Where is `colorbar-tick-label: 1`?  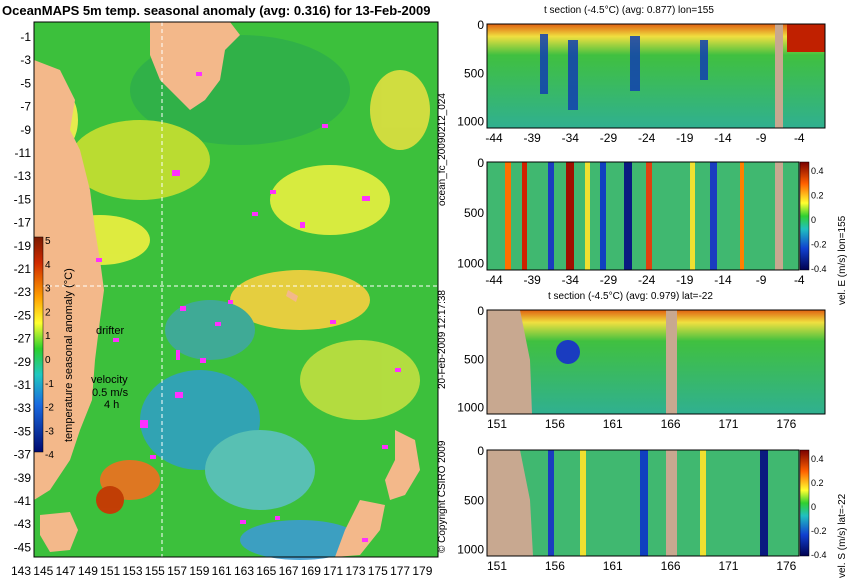 colorbar-tick-label: 1 is located at coordinates (48, 336).